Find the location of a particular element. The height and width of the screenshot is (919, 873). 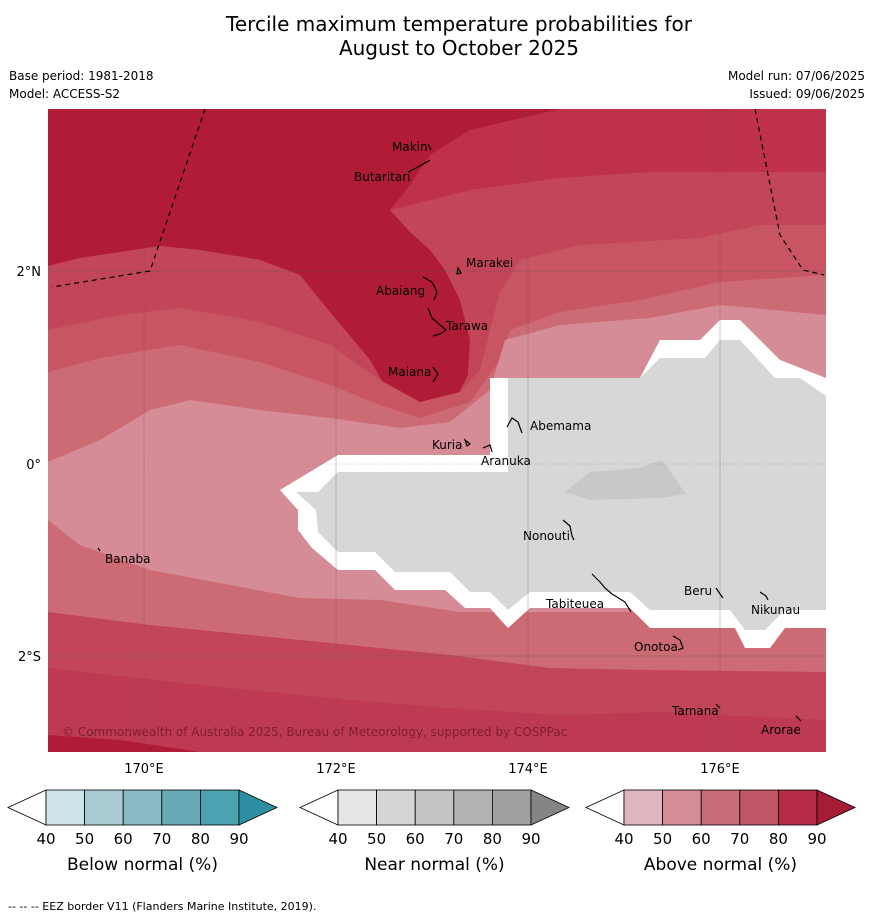

title-line-2: August to October 2025 is located at coordinates (459, 48).